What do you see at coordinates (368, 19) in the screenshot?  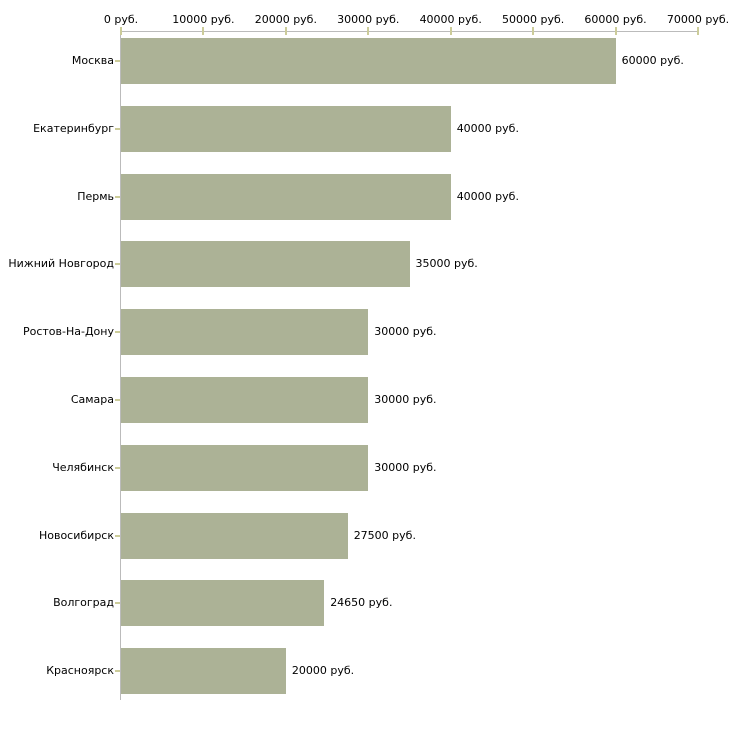 I see `x-axis-tick-label: 30000 руб.` at bounding box center [368, 19].